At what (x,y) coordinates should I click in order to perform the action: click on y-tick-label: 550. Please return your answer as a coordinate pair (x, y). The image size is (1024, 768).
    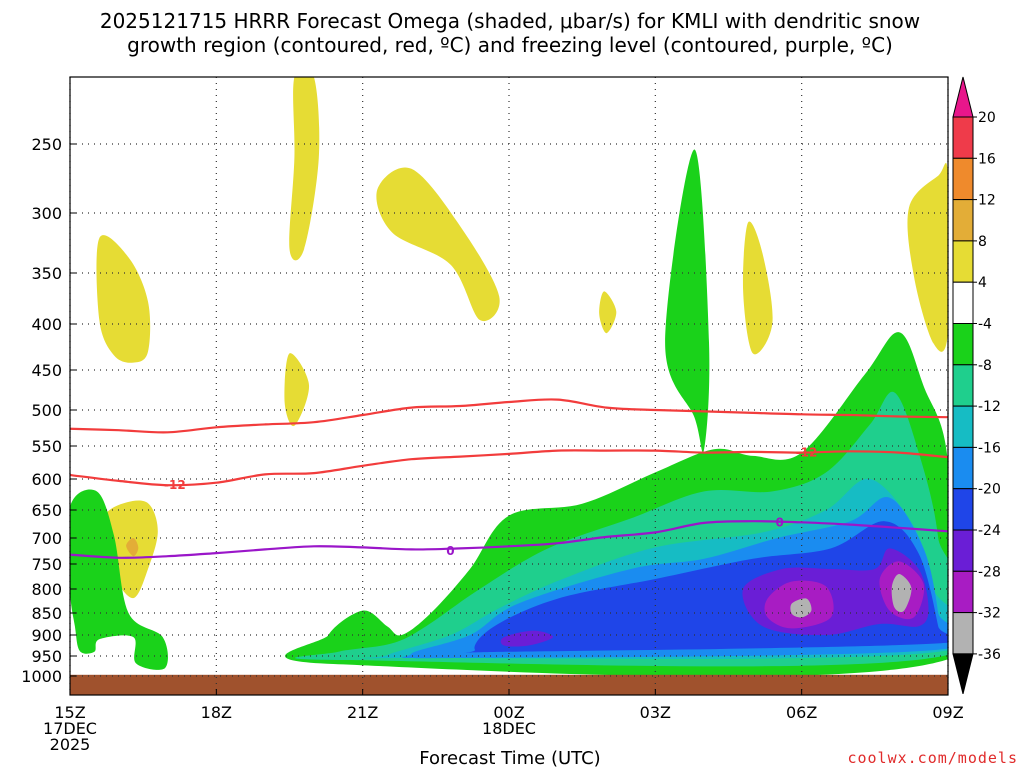
    Looking at the image, I should click on (46, 446).